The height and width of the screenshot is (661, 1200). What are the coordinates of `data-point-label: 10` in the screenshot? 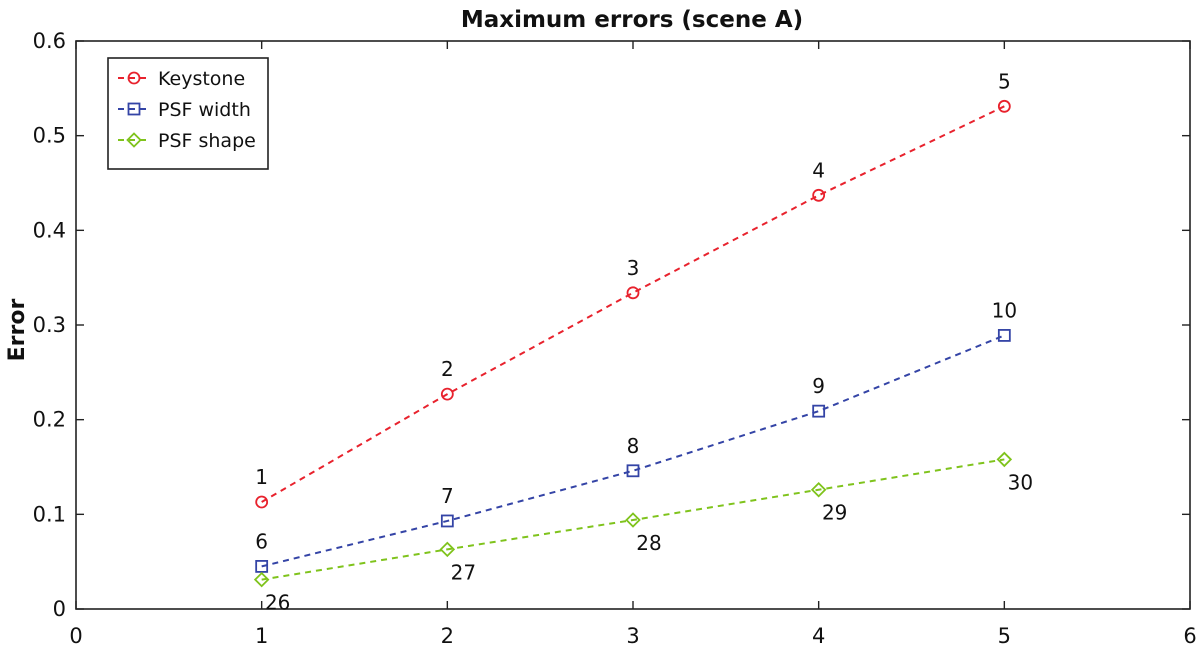 It's located at (1004, 310).